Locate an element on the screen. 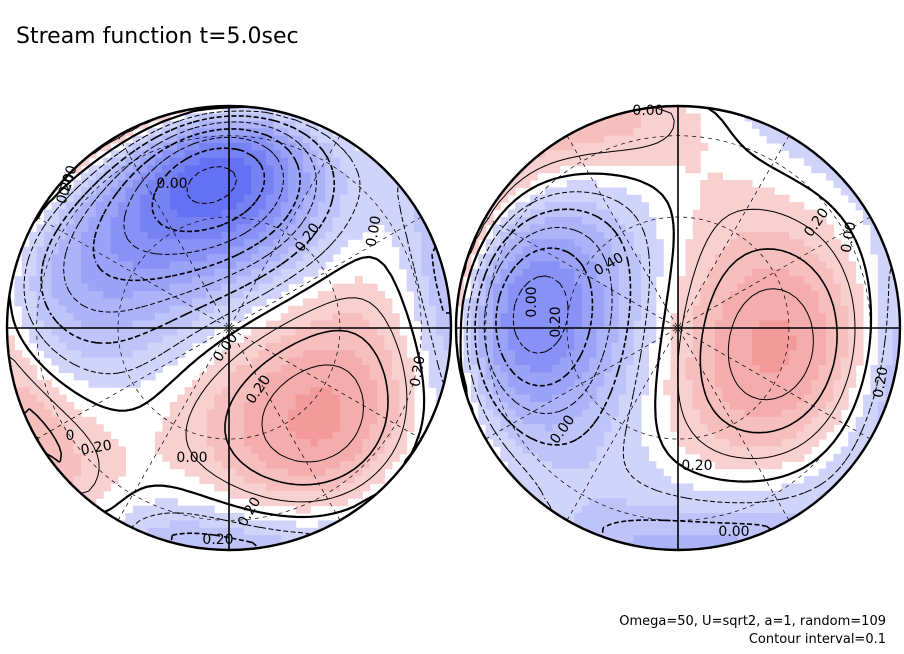 The image size is (904, 654). contour-label: 0.00 is located at coordinates (171, 184).